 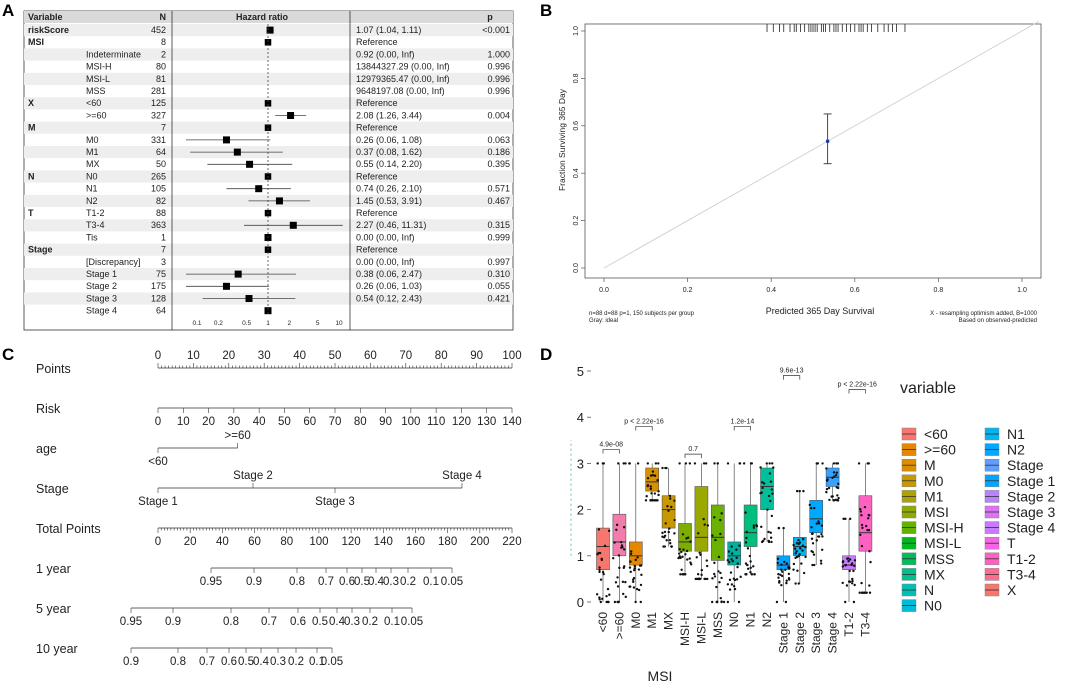 What do you see at coordinates (1031, 496) in the screenshot?
I see `boxplot-legend-label: Stage 2` at bounding box center [1031, 496].